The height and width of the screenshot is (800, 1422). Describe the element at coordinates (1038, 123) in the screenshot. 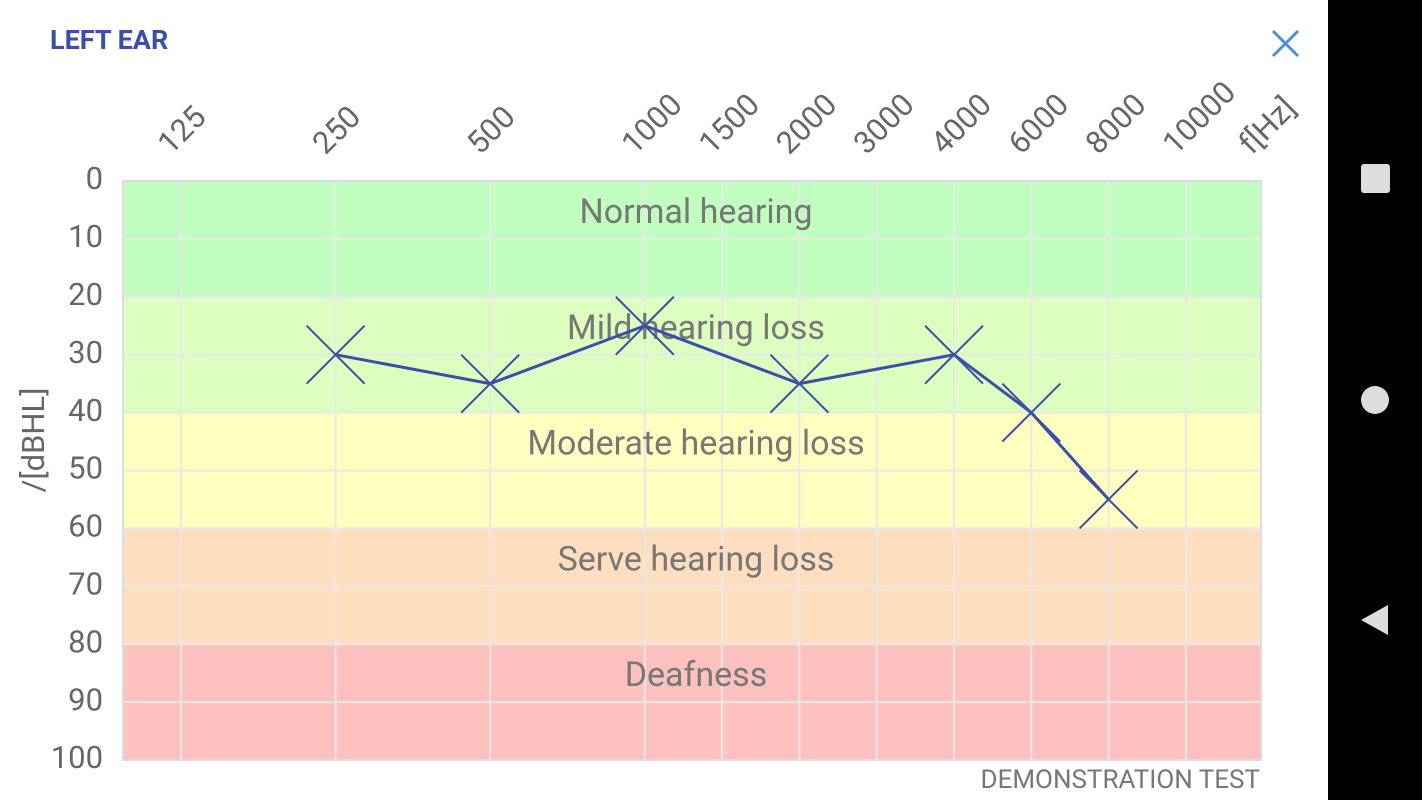

I see `x-tick-label: 6000` at that location.